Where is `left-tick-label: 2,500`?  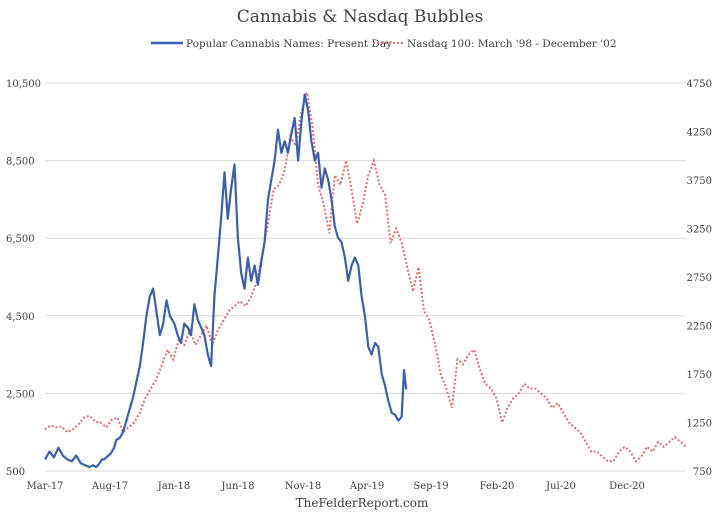 left-tick-label: 2,500 is located at coordinates (20, 394).